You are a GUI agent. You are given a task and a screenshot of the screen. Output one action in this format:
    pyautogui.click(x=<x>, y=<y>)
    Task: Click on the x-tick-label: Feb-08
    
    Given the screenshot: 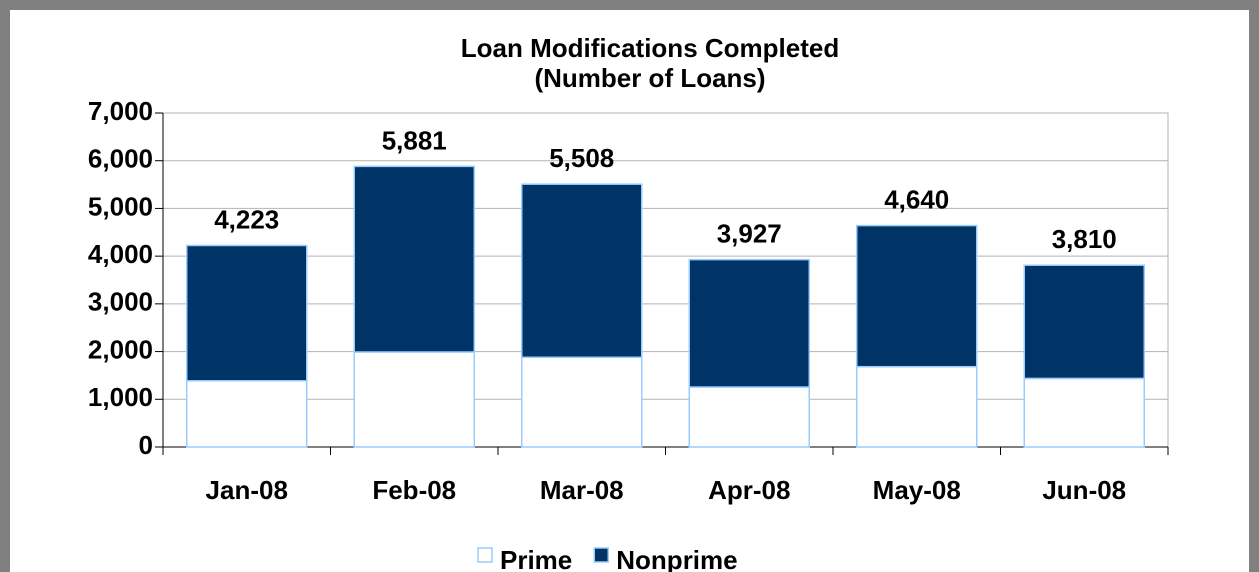 What is the action you would take?
    pyautogui.click(x=414, y=490)
    